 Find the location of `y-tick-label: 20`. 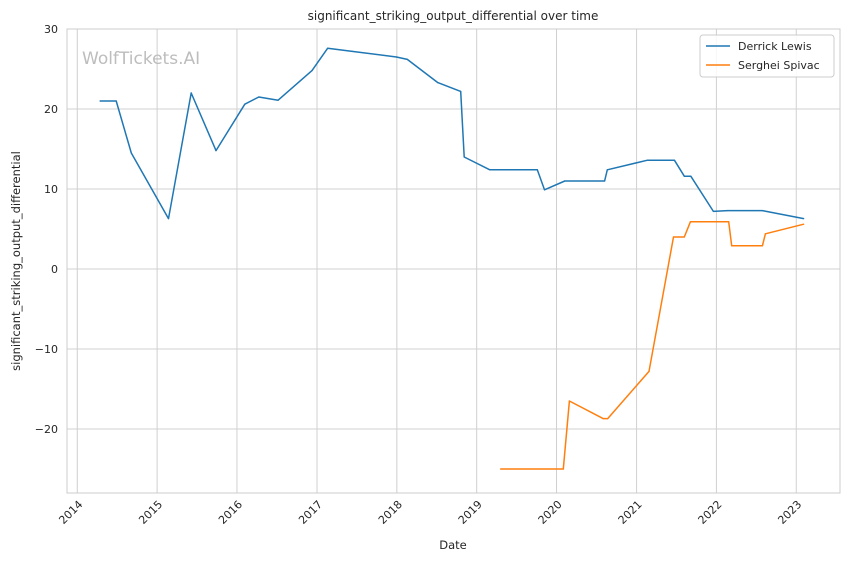

y-tick-label: 20 is located at coordinates (51, 109).